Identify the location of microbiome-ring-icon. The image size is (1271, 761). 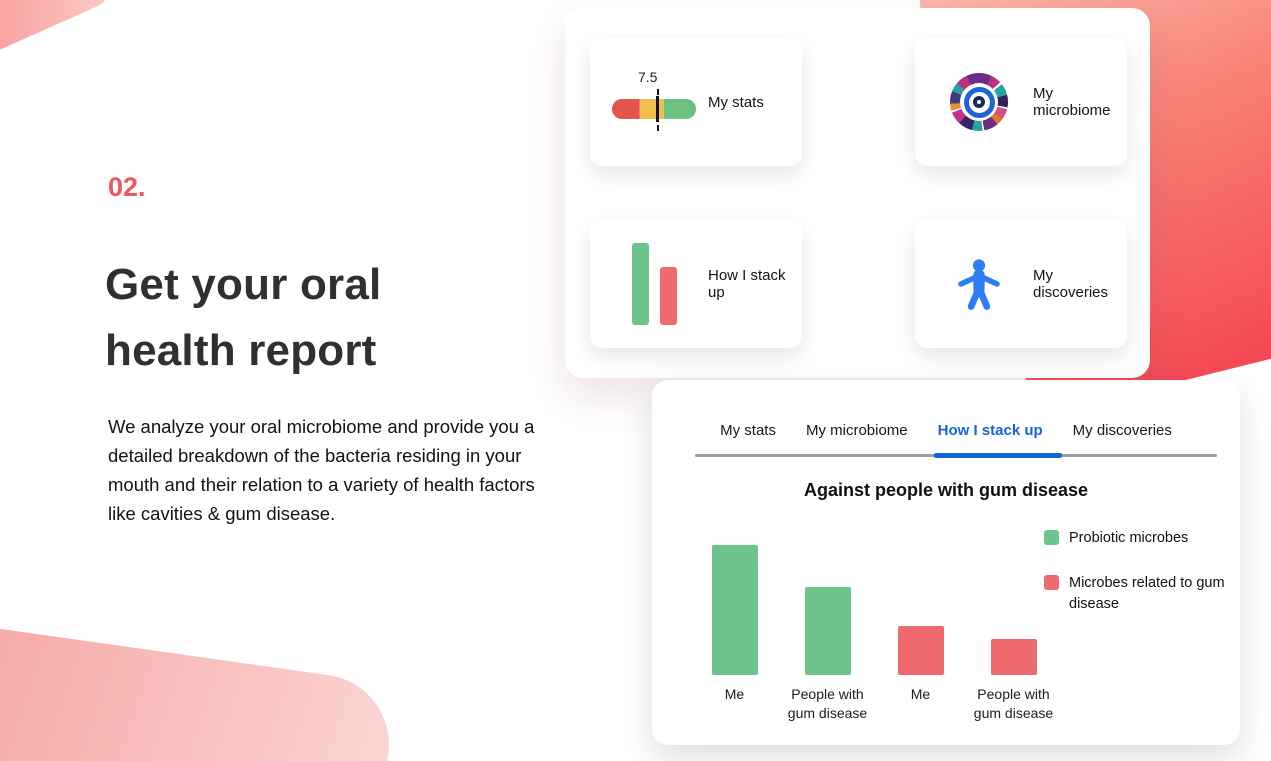
(979, 102).